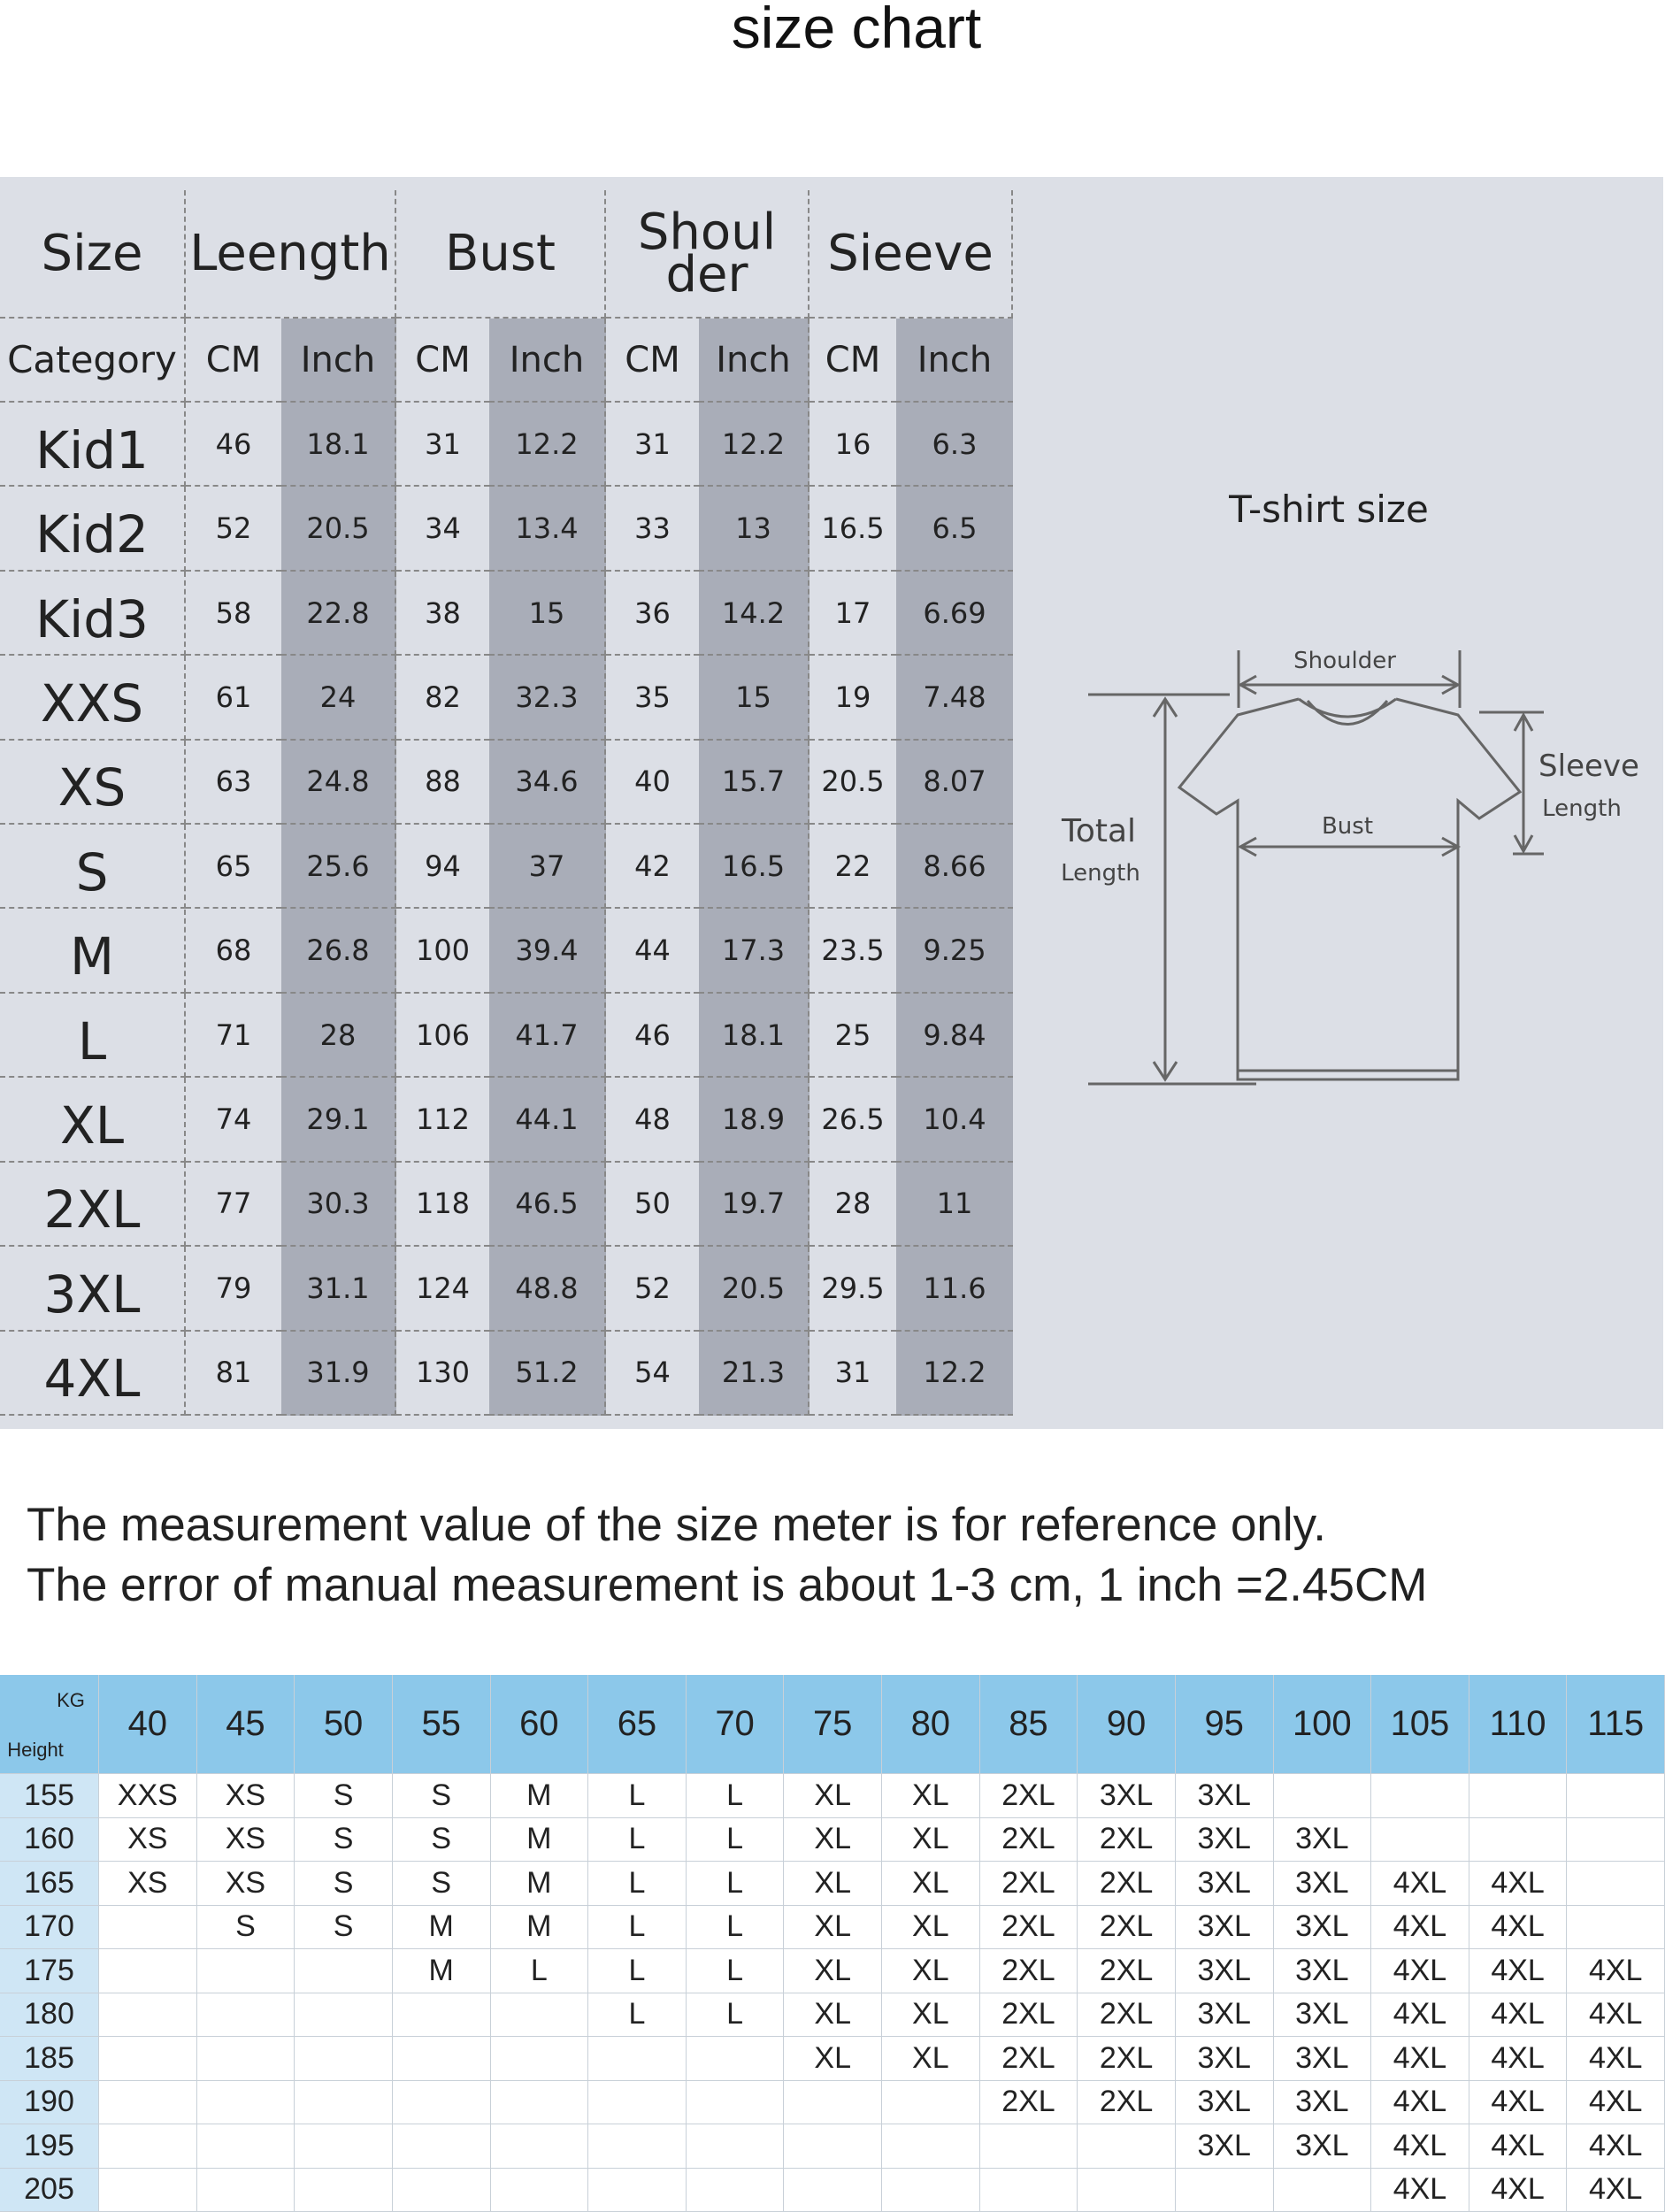 The image size is (1665, 2212). What do you see at coordinates (1616, 1725) in the screenshot?
I see `weight-header: 115` at bounding box center [1616, 1725].